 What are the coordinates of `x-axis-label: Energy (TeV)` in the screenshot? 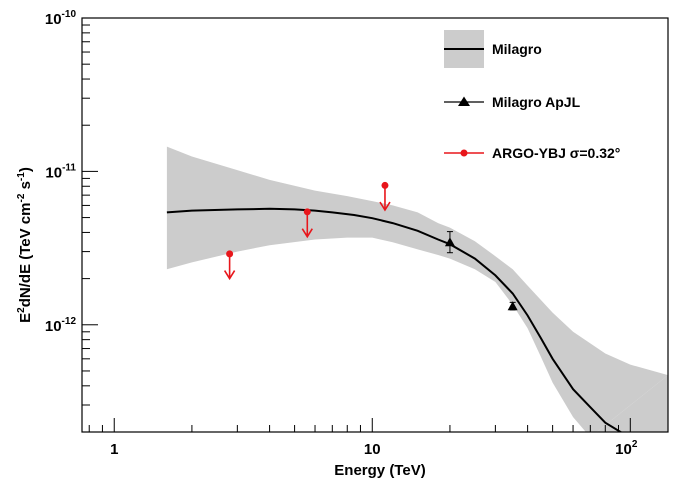 It's located at (379, 470).